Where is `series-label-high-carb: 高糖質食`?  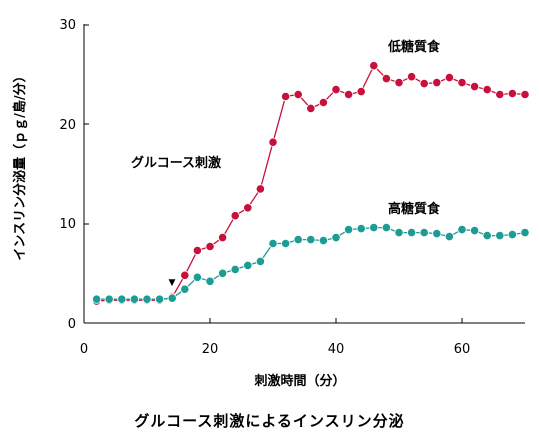 series-label-high-carb: 高糖質食 is located at coordinates (414, 209).